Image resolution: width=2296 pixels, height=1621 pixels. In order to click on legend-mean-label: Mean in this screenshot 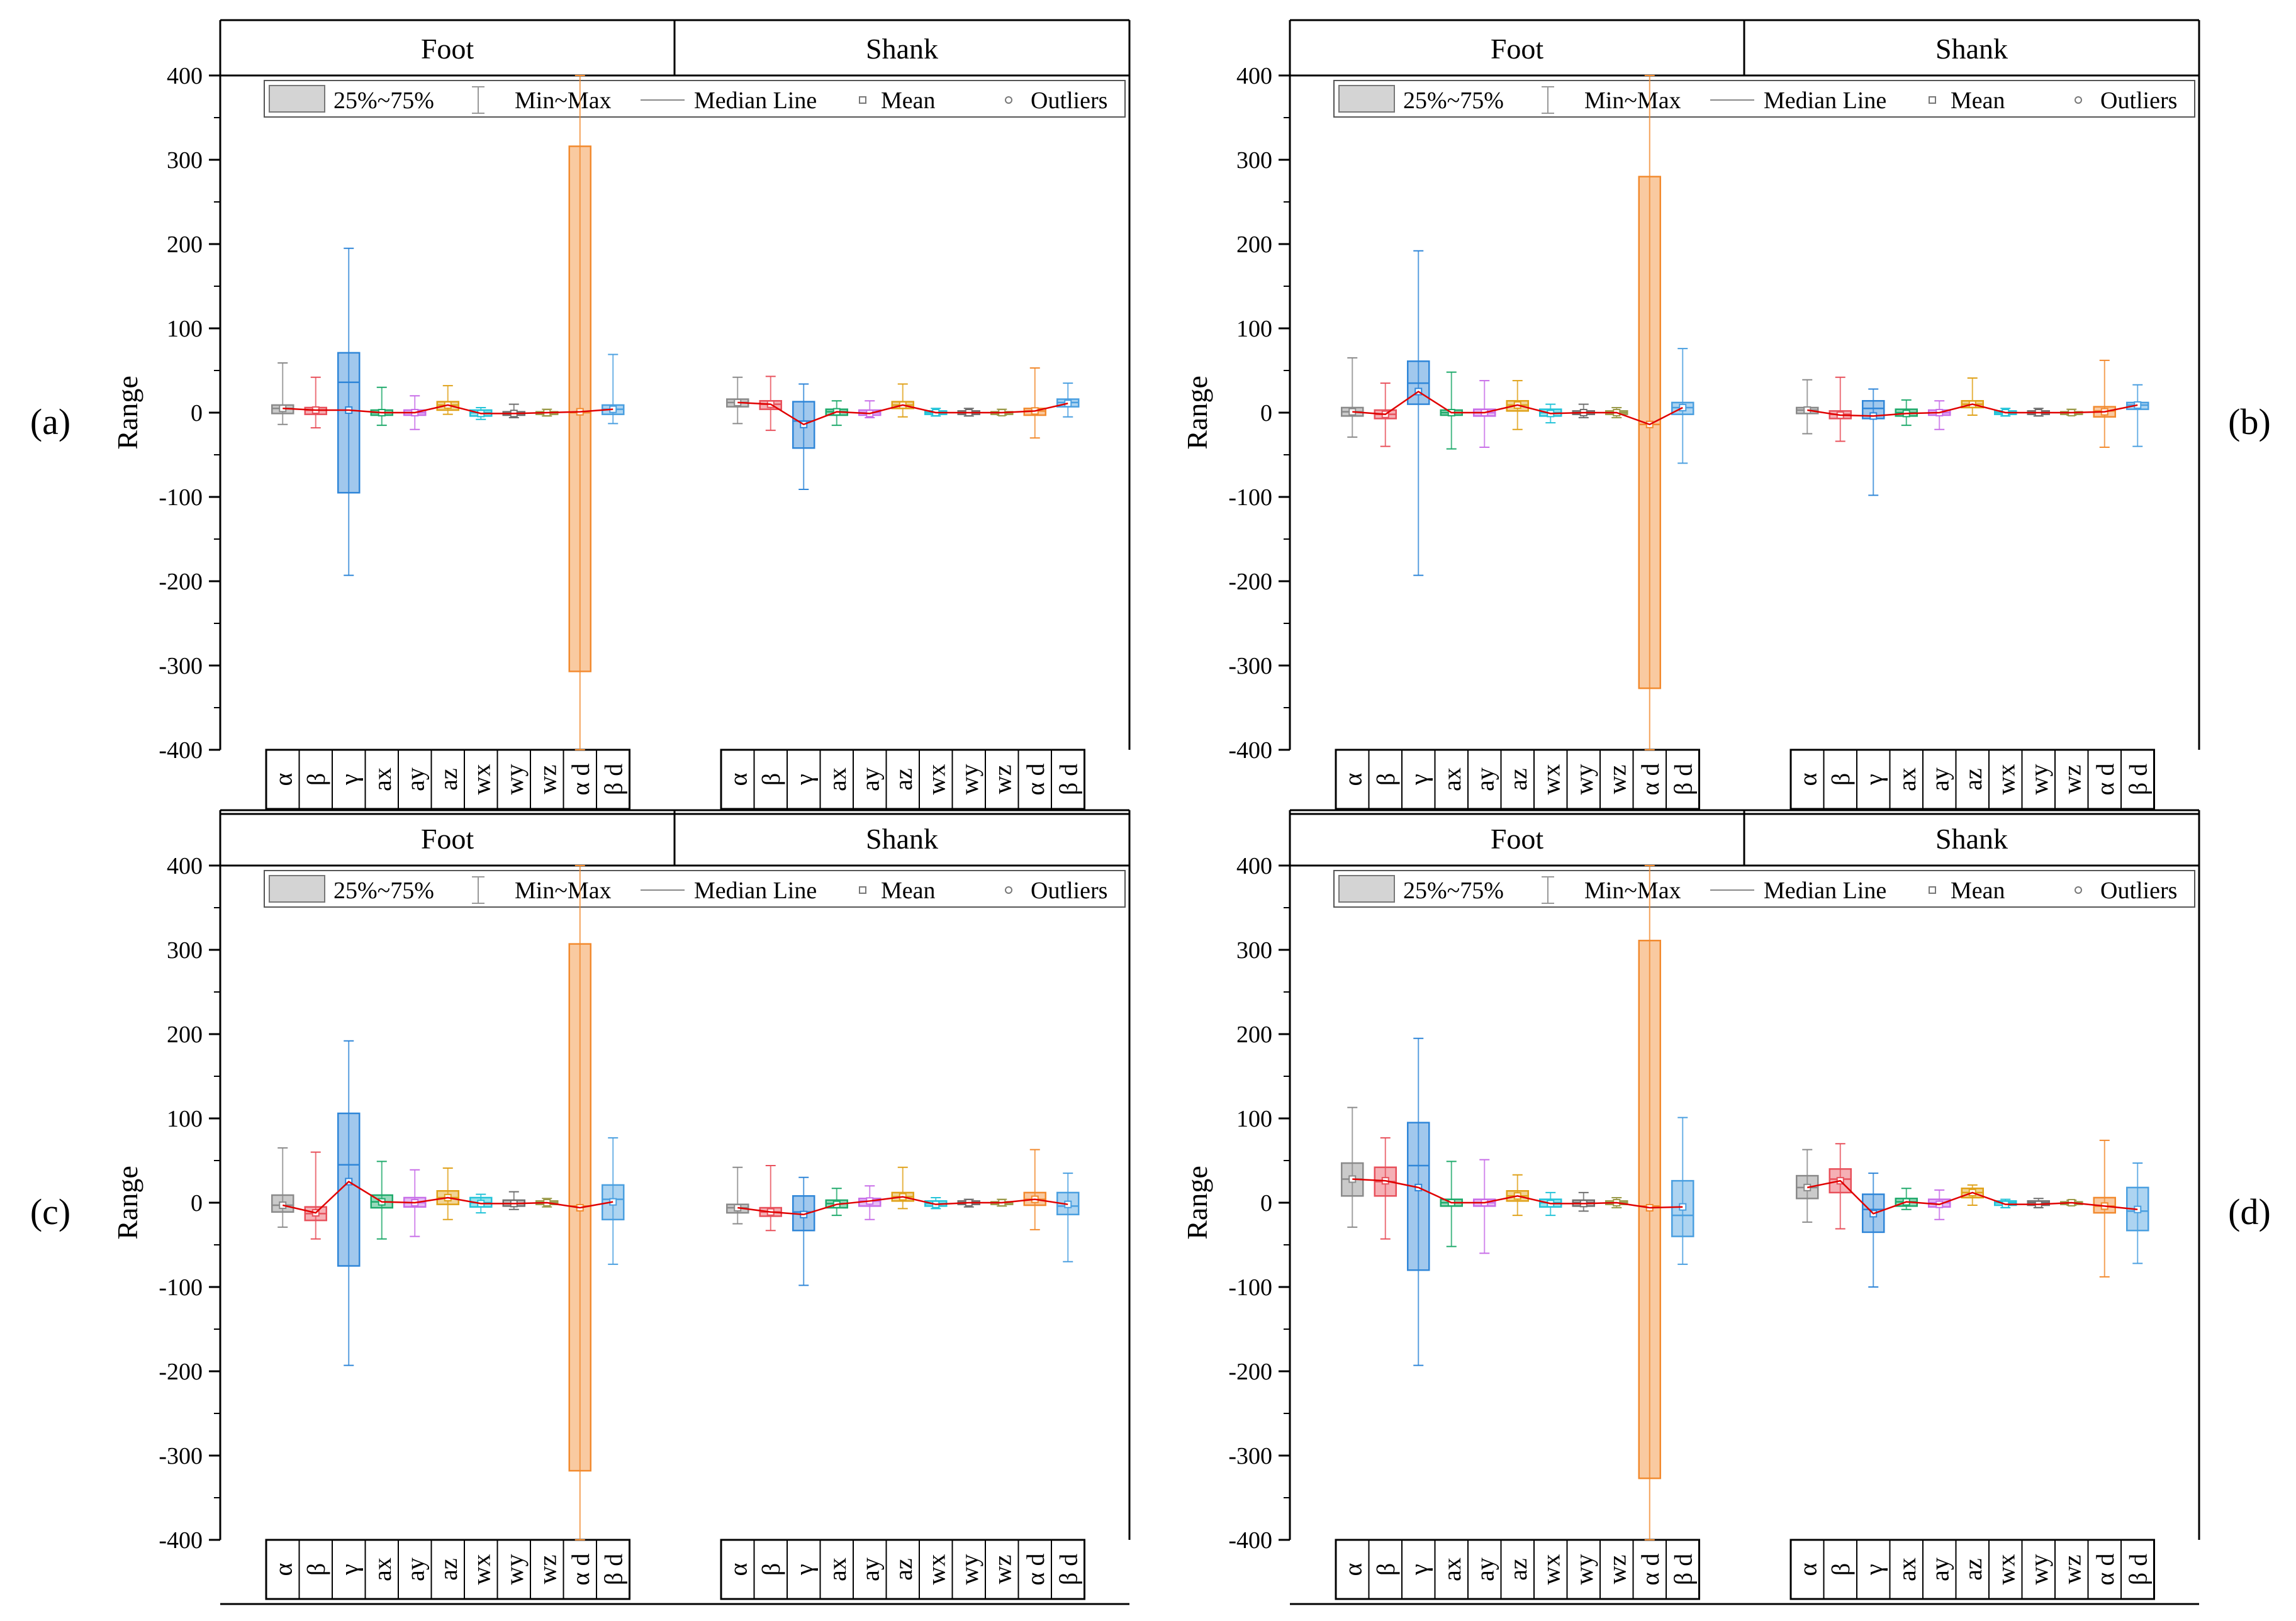, I will do `click(908, 891)`.